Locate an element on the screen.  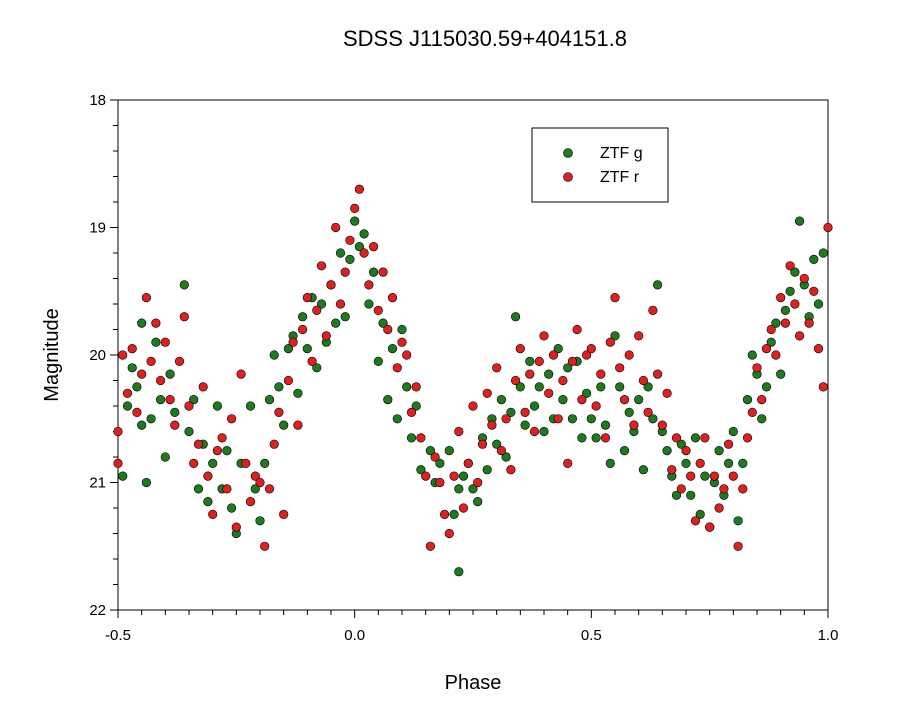
x-tick-label: 0.0 is located at coordinates (354, 635).